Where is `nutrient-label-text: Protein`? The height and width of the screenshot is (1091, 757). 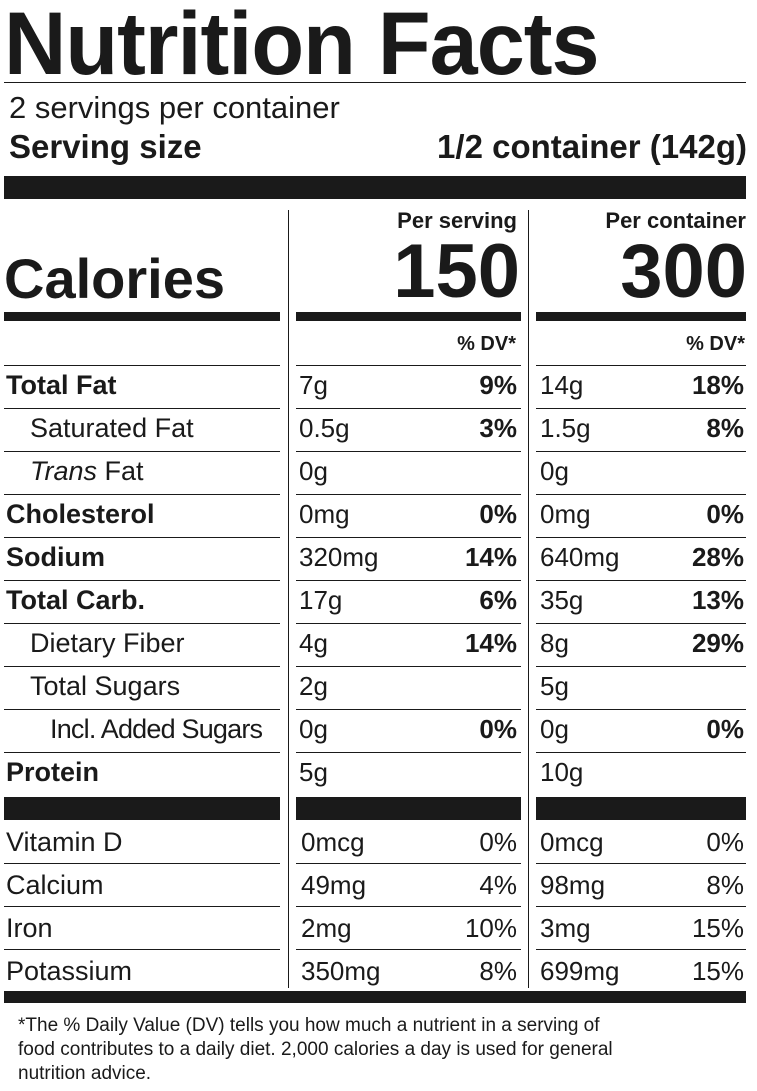 nutrient-label-text: Protein is located at coordinates (53, 772).